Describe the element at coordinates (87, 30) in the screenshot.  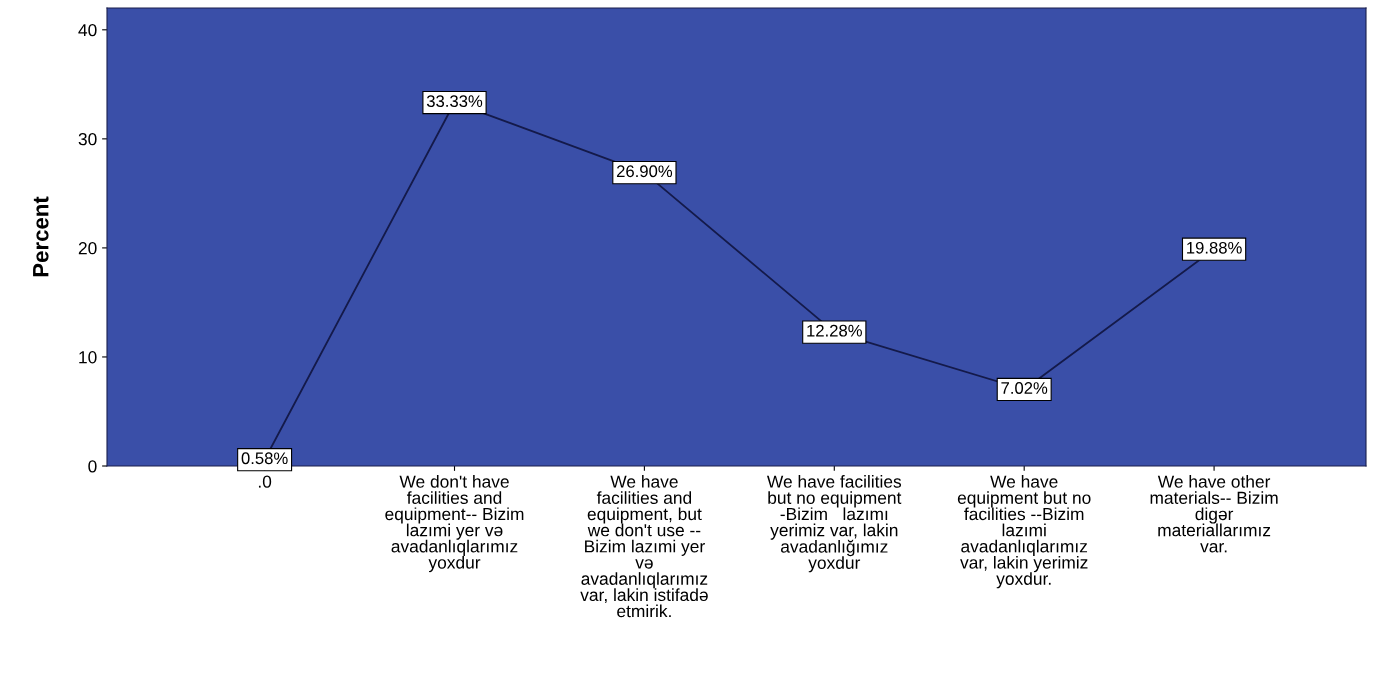
I see `y-tick-label: 40` at that location.